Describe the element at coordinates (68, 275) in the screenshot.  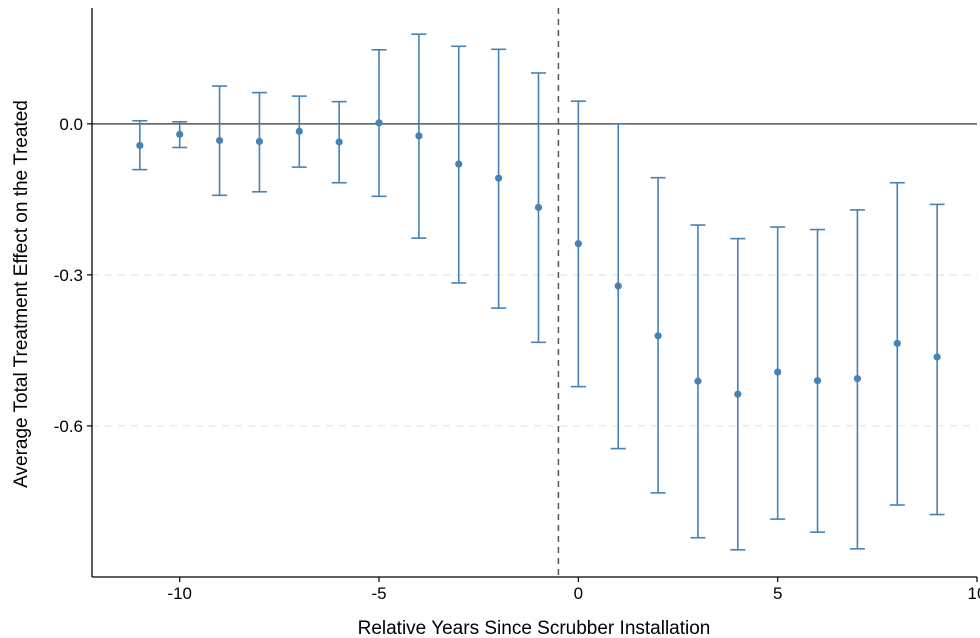
I see `y-tick-label: -0.3` at that location.